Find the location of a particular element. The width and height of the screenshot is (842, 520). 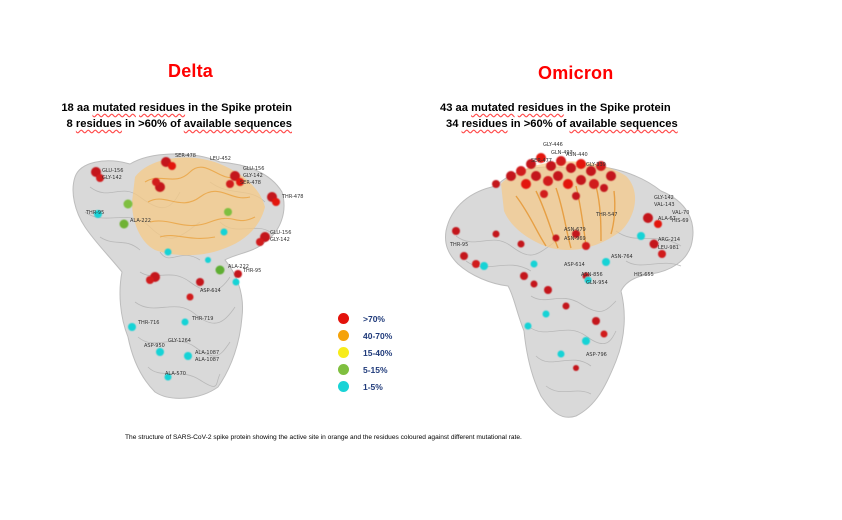

residue-label: LEU-452 is located at coordinates (220, 159).